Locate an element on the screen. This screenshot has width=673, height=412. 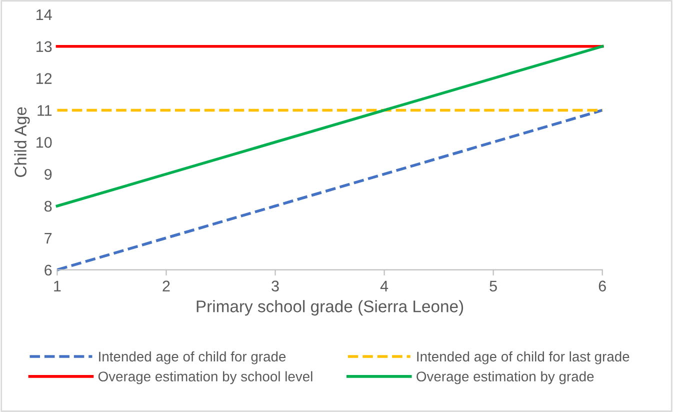
legend-label: Overage estimation by grade is located at coordinates (505, 377).